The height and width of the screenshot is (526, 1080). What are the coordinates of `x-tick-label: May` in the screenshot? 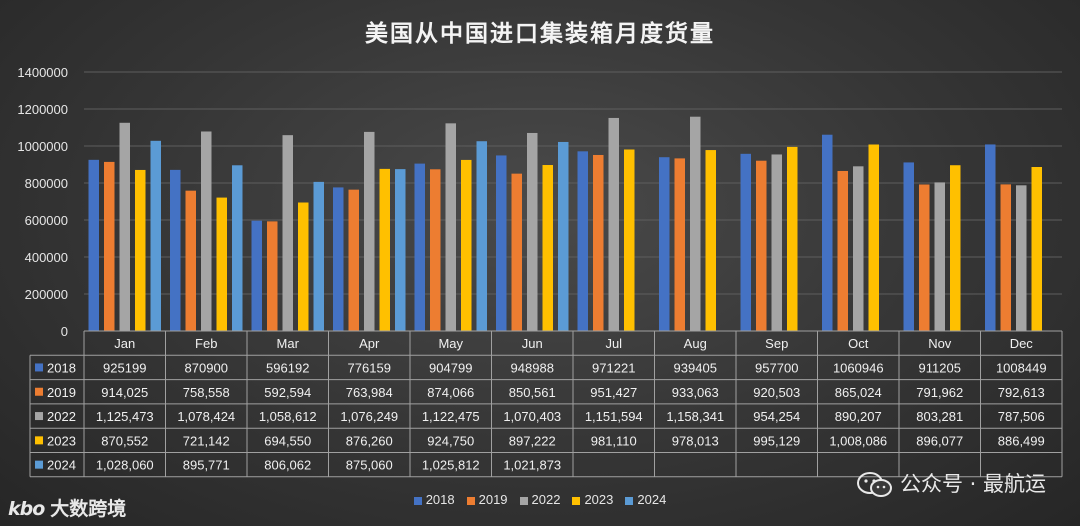 It's located at (450, 343).